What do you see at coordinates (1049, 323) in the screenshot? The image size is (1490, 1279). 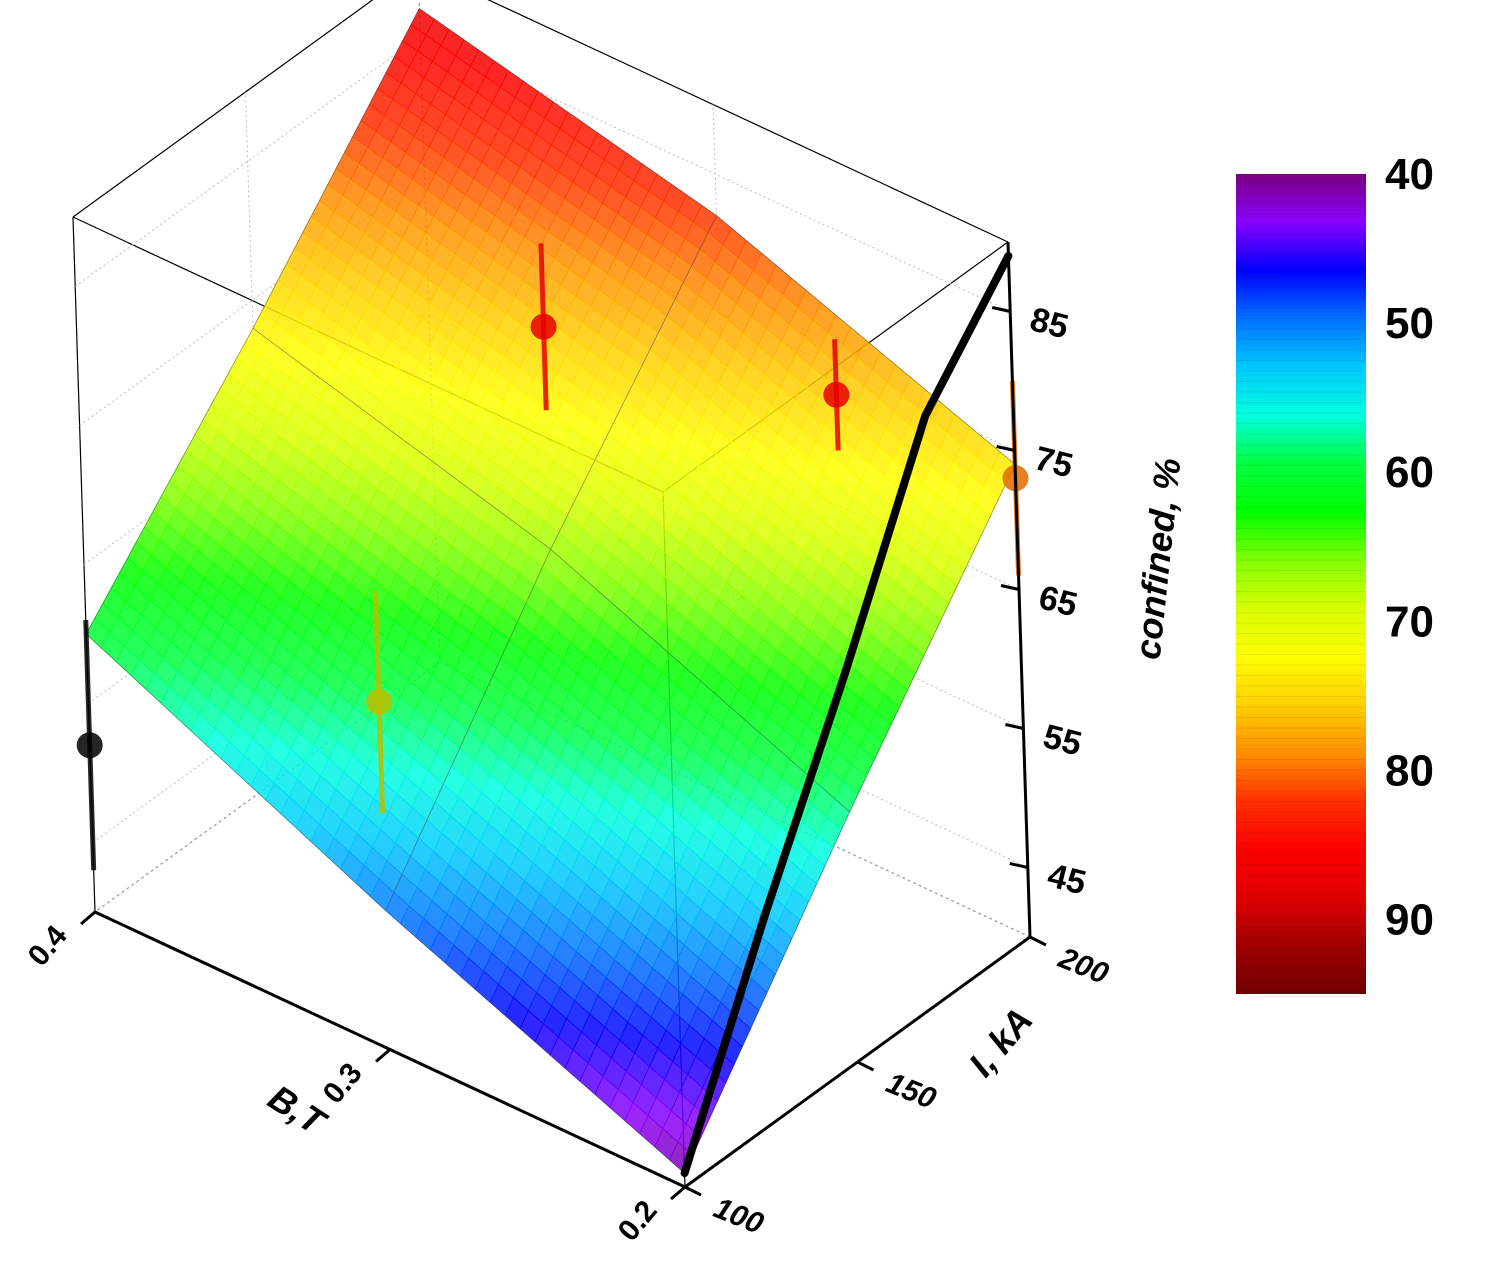 I see `z-axis-tick-label: 85` at bounding box center [1049, 323].